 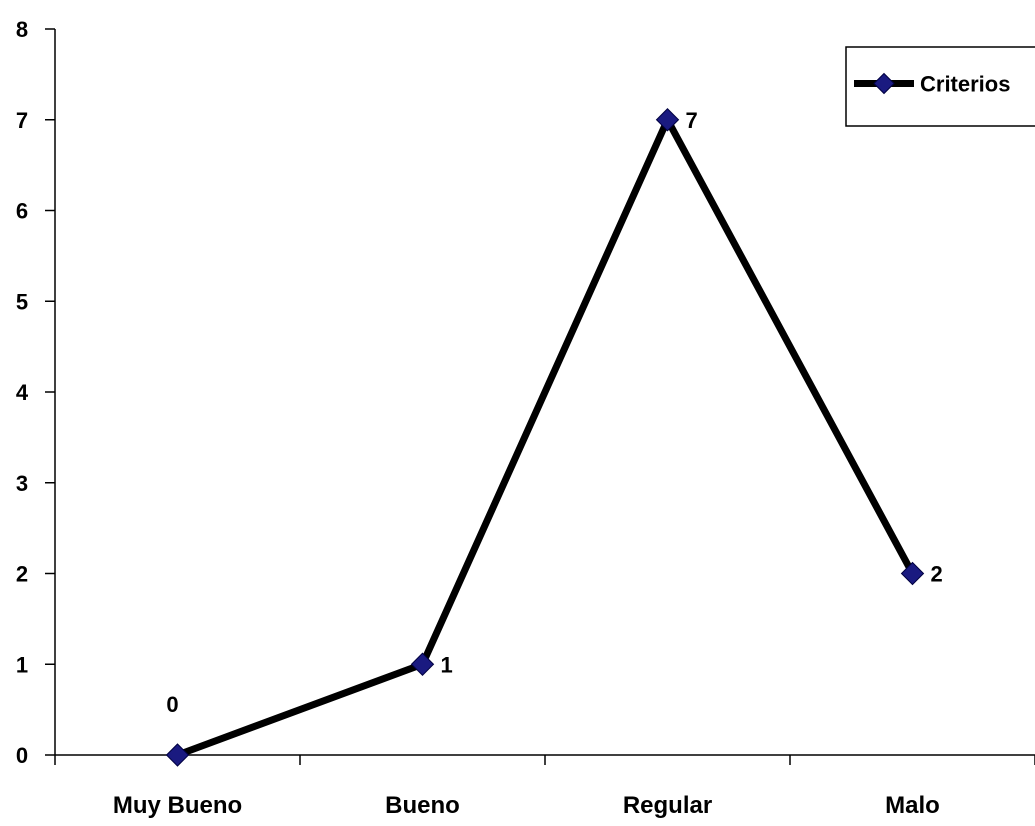 I want to click on x-tick-label: Bueno, so click(x=422, y=805).